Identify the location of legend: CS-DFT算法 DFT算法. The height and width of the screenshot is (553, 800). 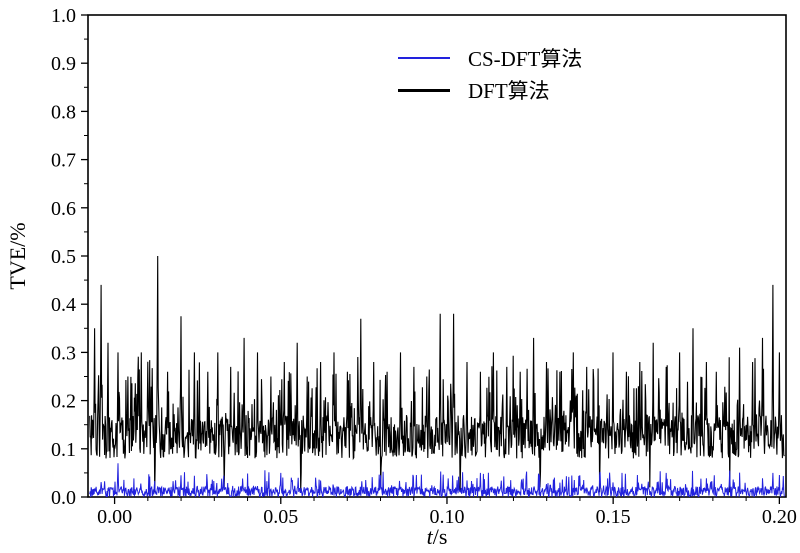
(490, 74).